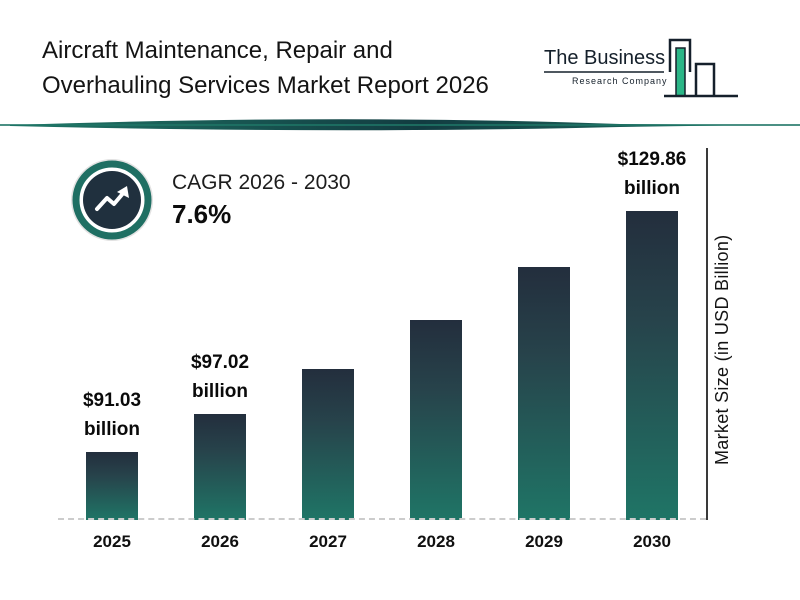 The width and height of the screenshot is (800, 600). I want to click on x-tick-2029: 2029, so click(544, 541).